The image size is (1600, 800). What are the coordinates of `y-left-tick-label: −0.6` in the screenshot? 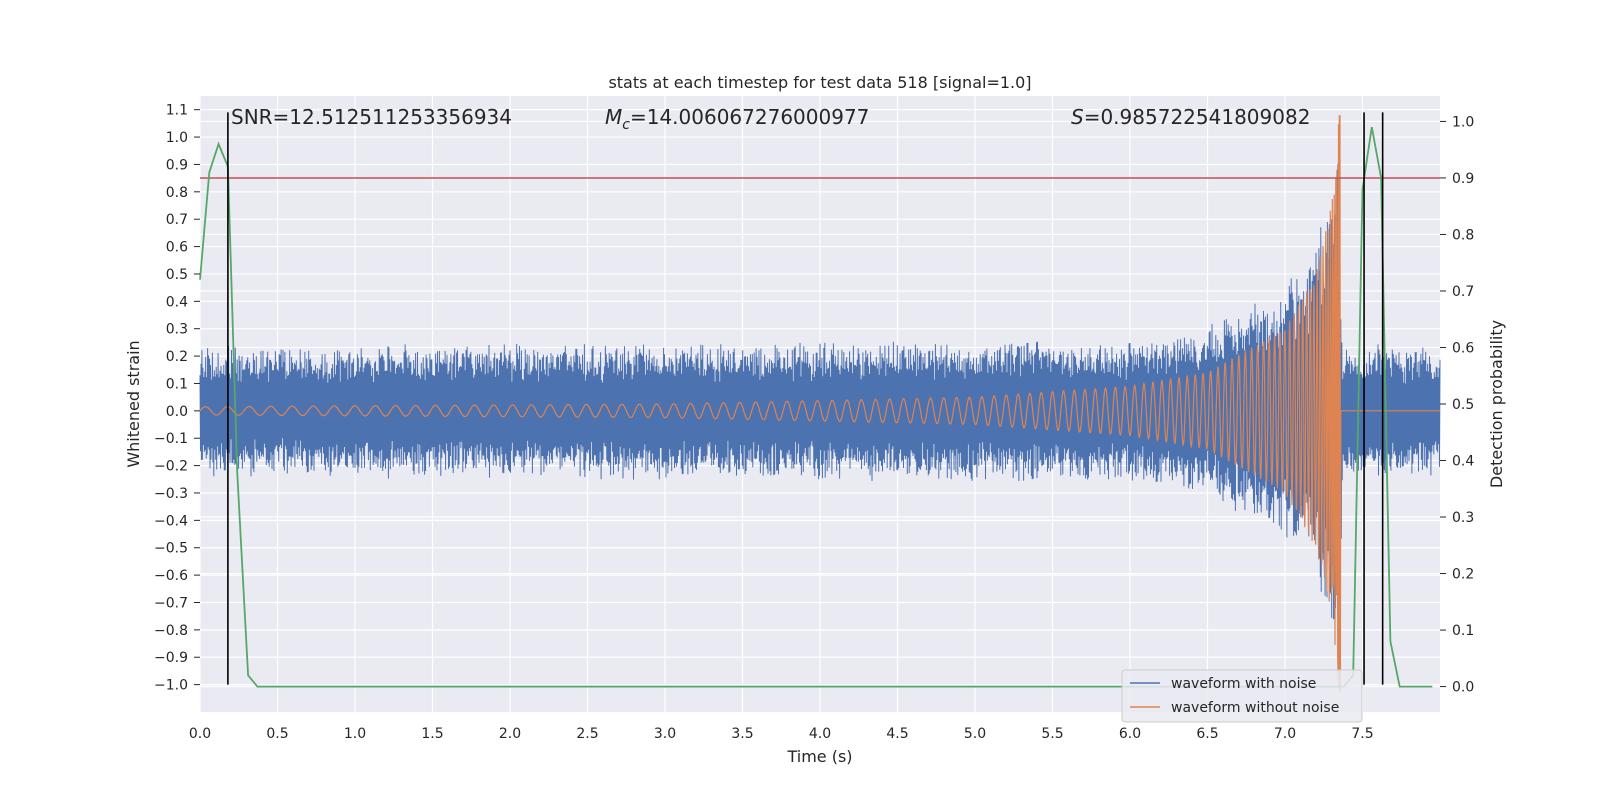 It's located at (171, 576).